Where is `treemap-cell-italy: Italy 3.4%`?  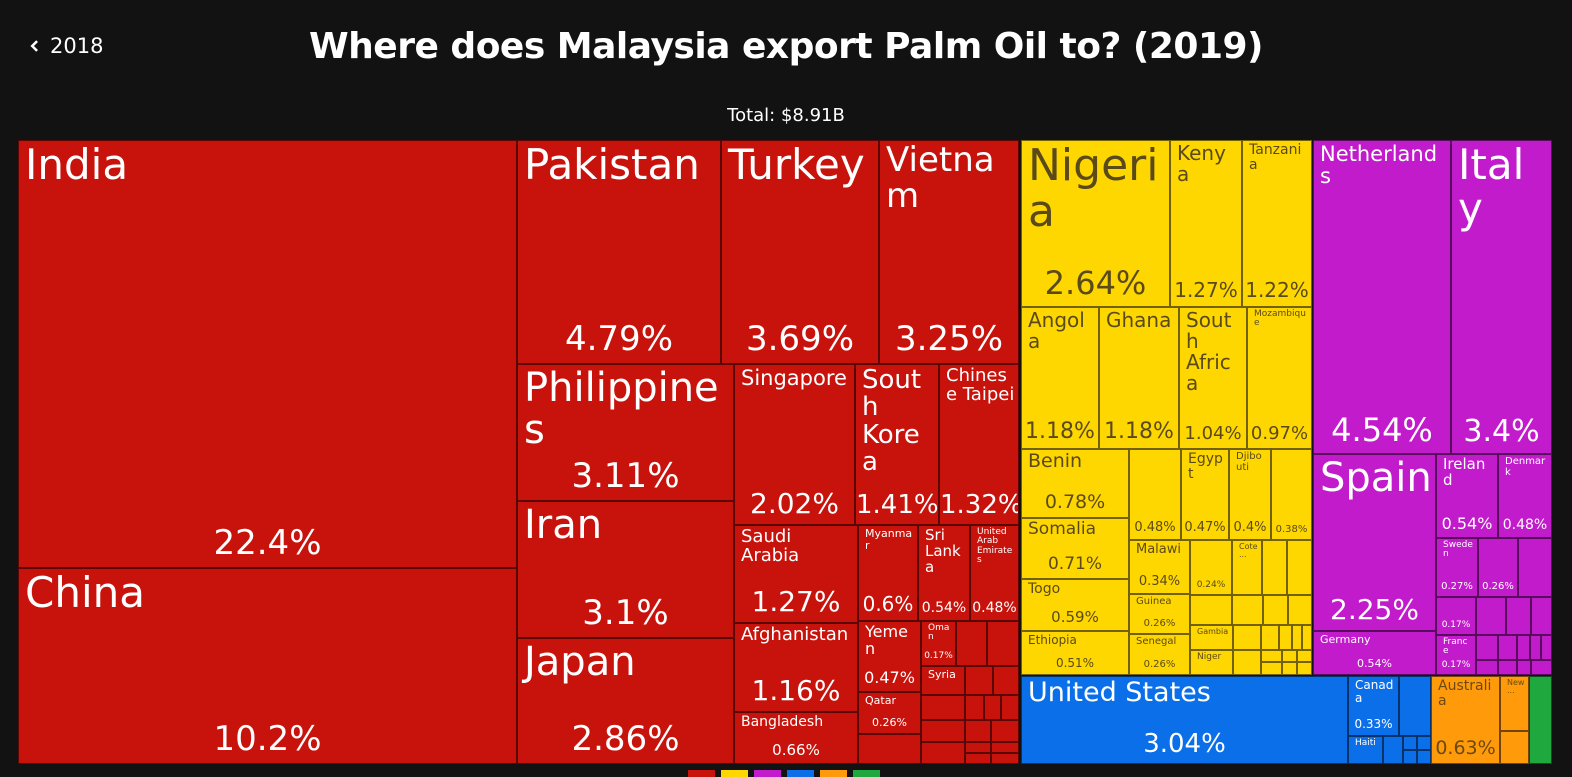
treemap-cell-italy: Italy 3.4% is located at coordinates (1501, 297).